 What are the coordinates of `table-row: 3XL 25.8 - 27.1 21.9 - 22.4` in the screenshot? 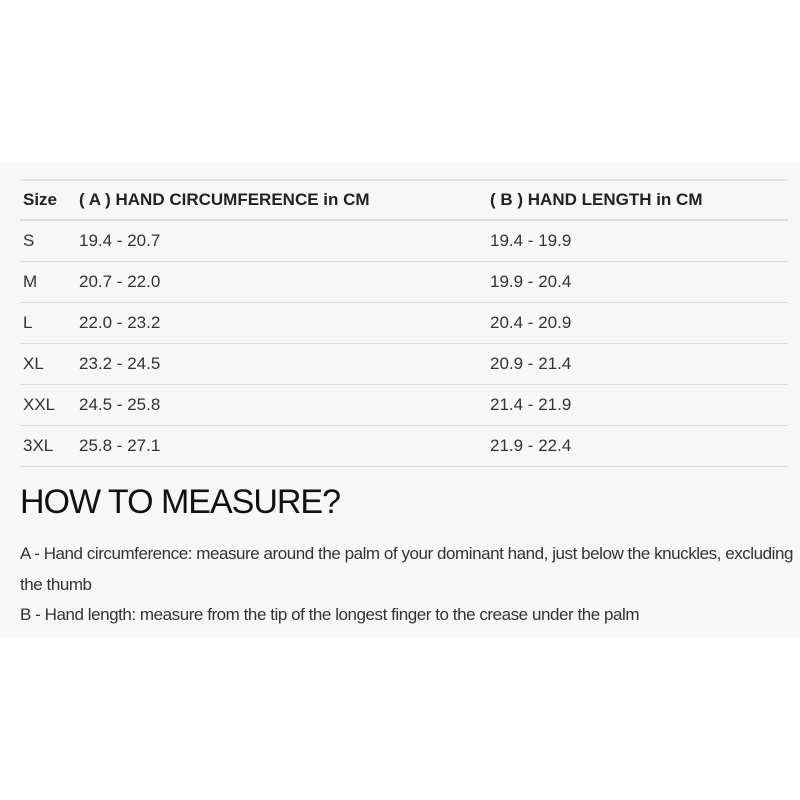 It's located at (404, 446).